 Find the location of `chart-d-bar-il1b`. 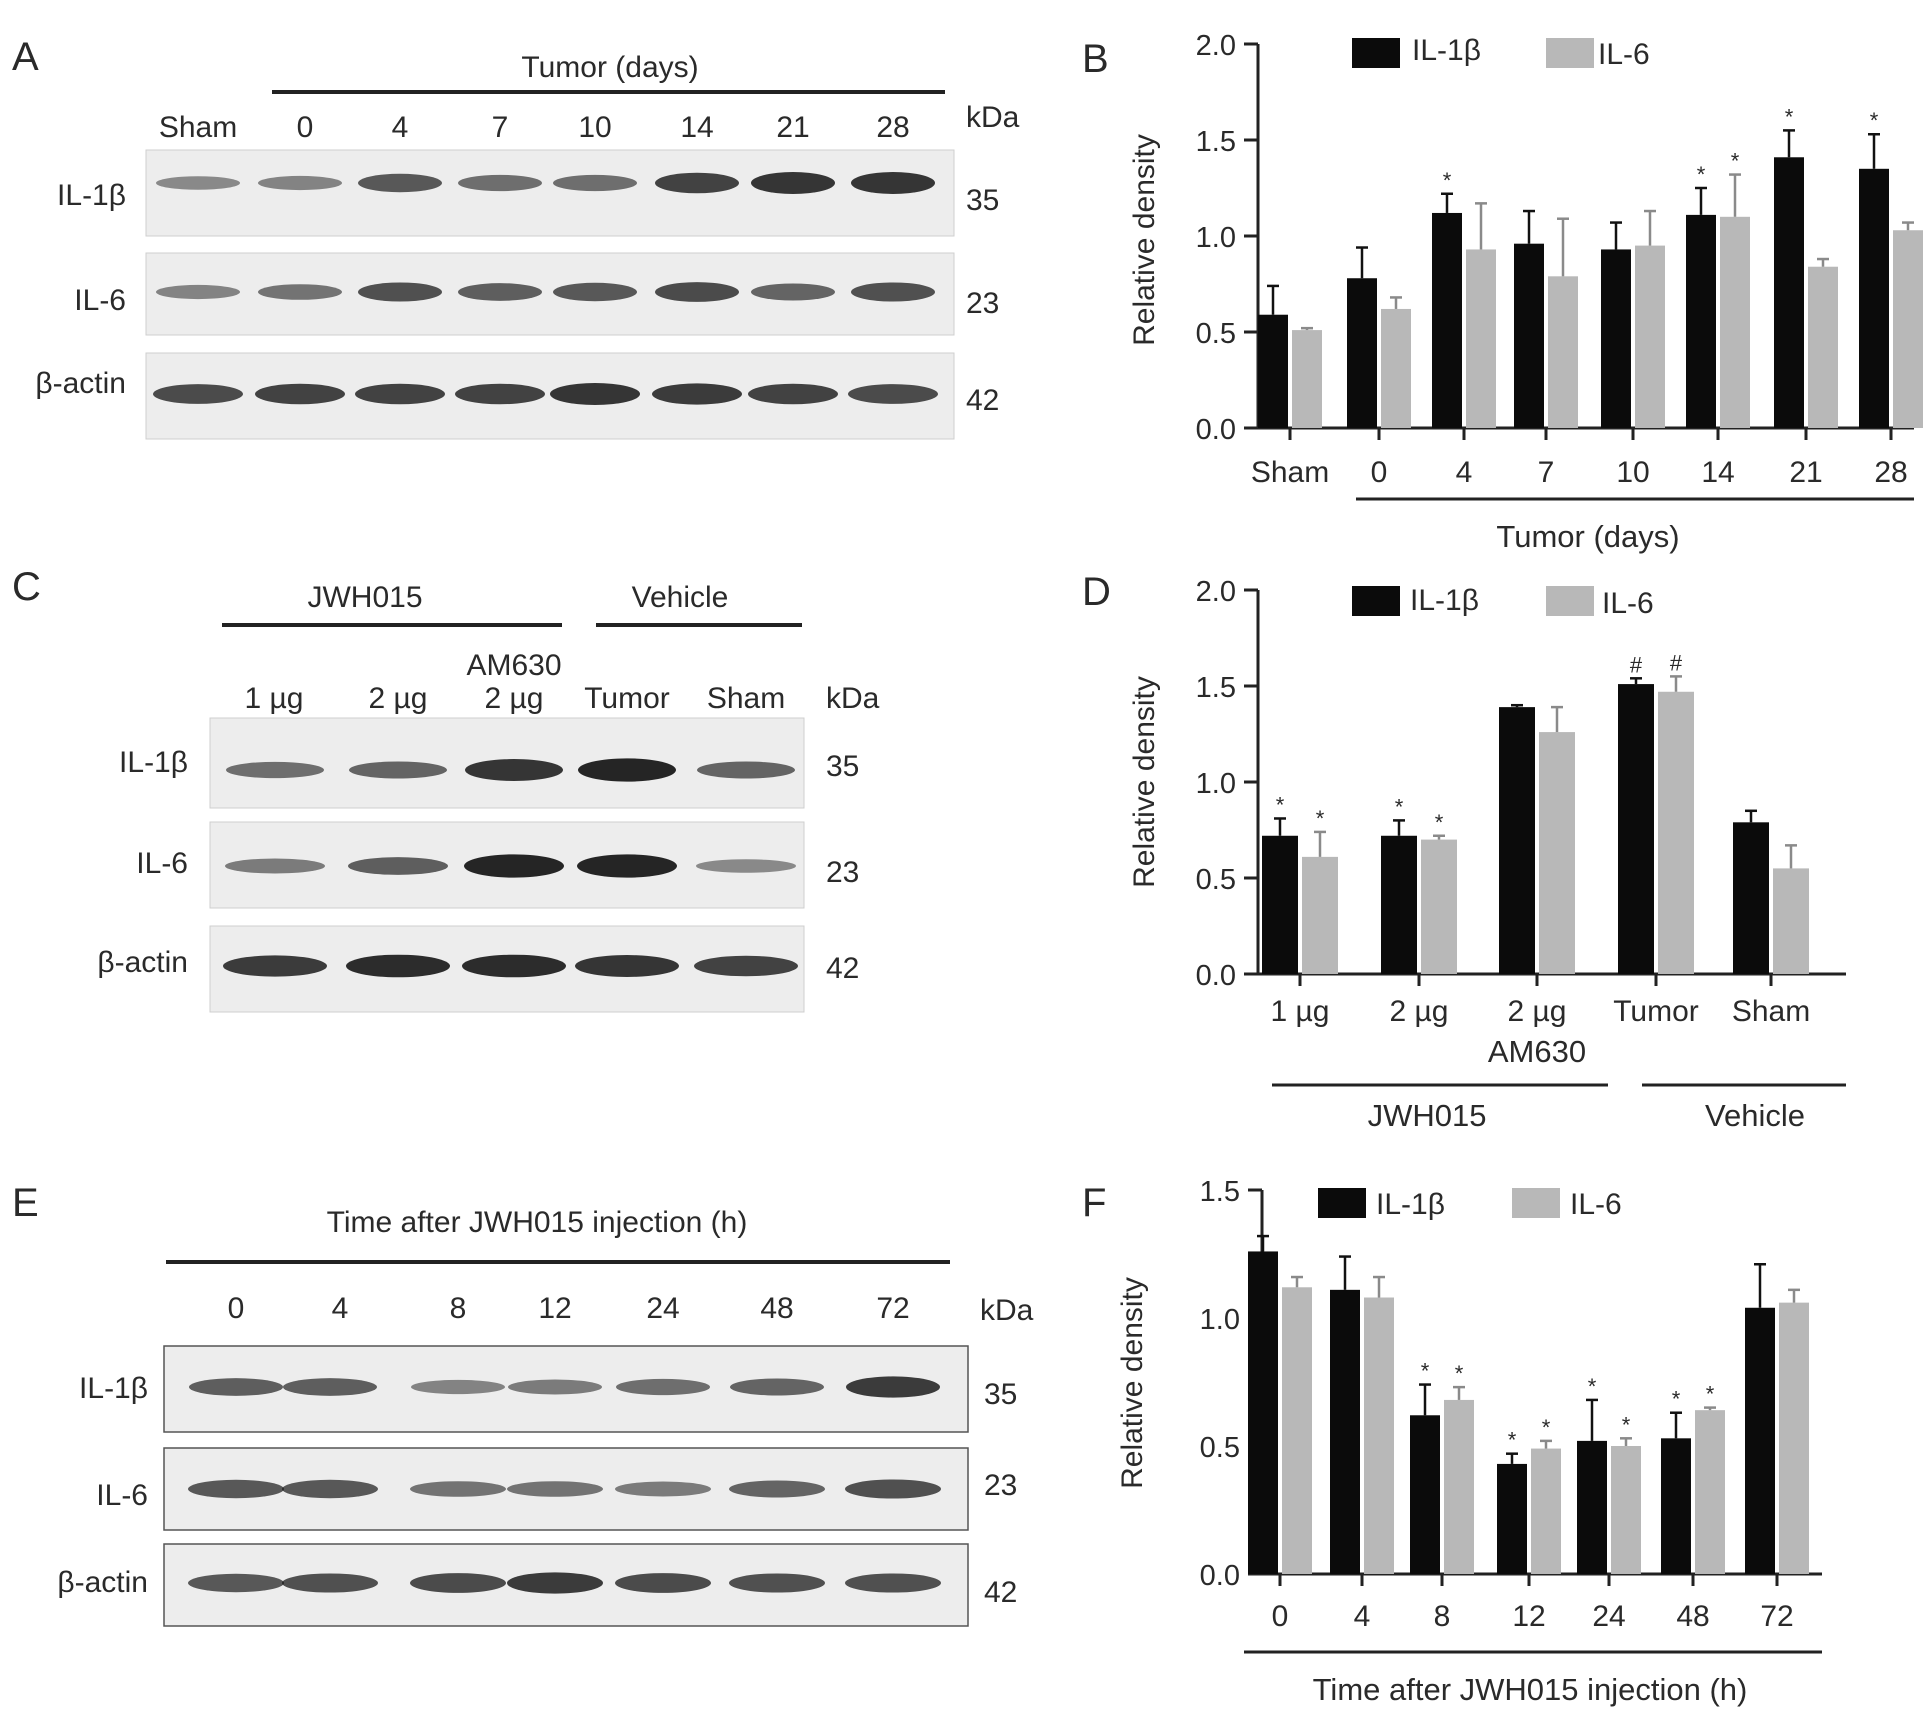

chart-d-bar-il1b is located at coordinates (1280, 904).